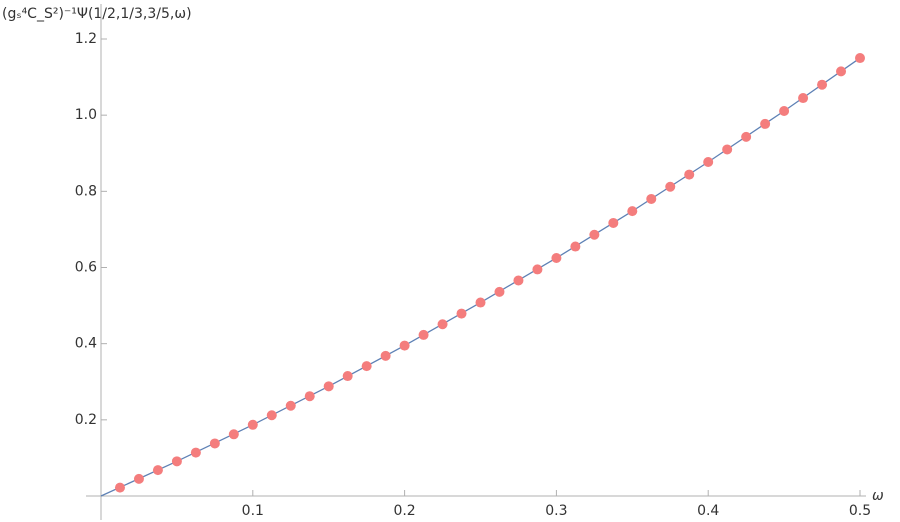 Image resolution: width=900 pixels, height=522 pixels. I want to click on y-tick-label: 0.2, so click(86, 420).